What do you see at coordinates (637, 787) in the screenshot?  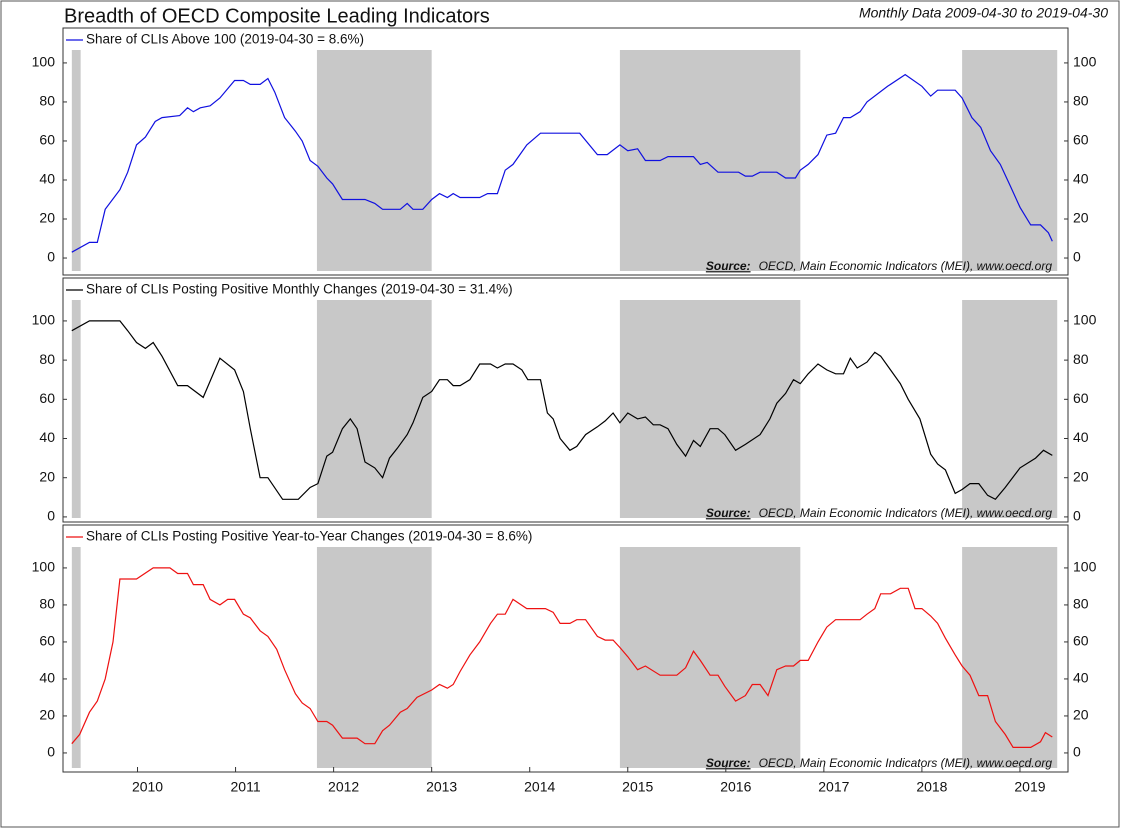 I see `x-tick-label: 2015` at bounding box center [637, 787].